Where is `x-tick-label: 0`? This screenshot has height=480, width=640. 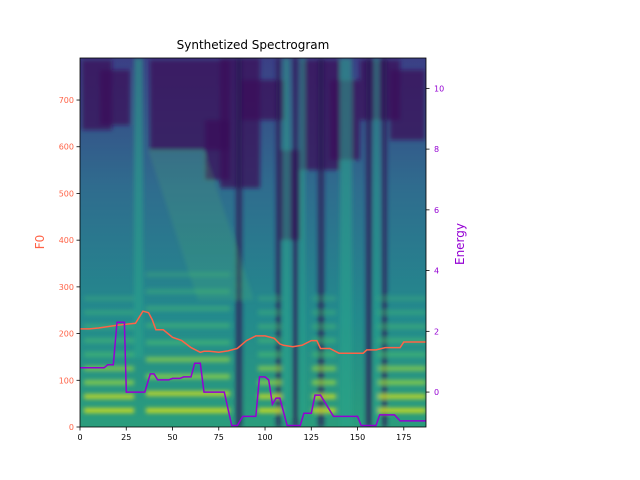 x-tick-label: 0 is located at coordinates (79, 437).